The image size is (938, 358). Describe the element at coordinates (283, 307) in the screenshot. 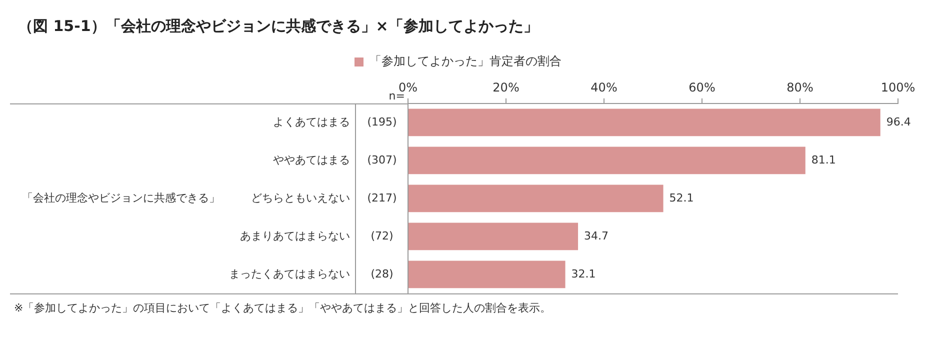

I see `text: ※「参加してよかった」の項目において「よくあてはまる」「ややあてはまる」と回答した人の割合を表示。` at that location.